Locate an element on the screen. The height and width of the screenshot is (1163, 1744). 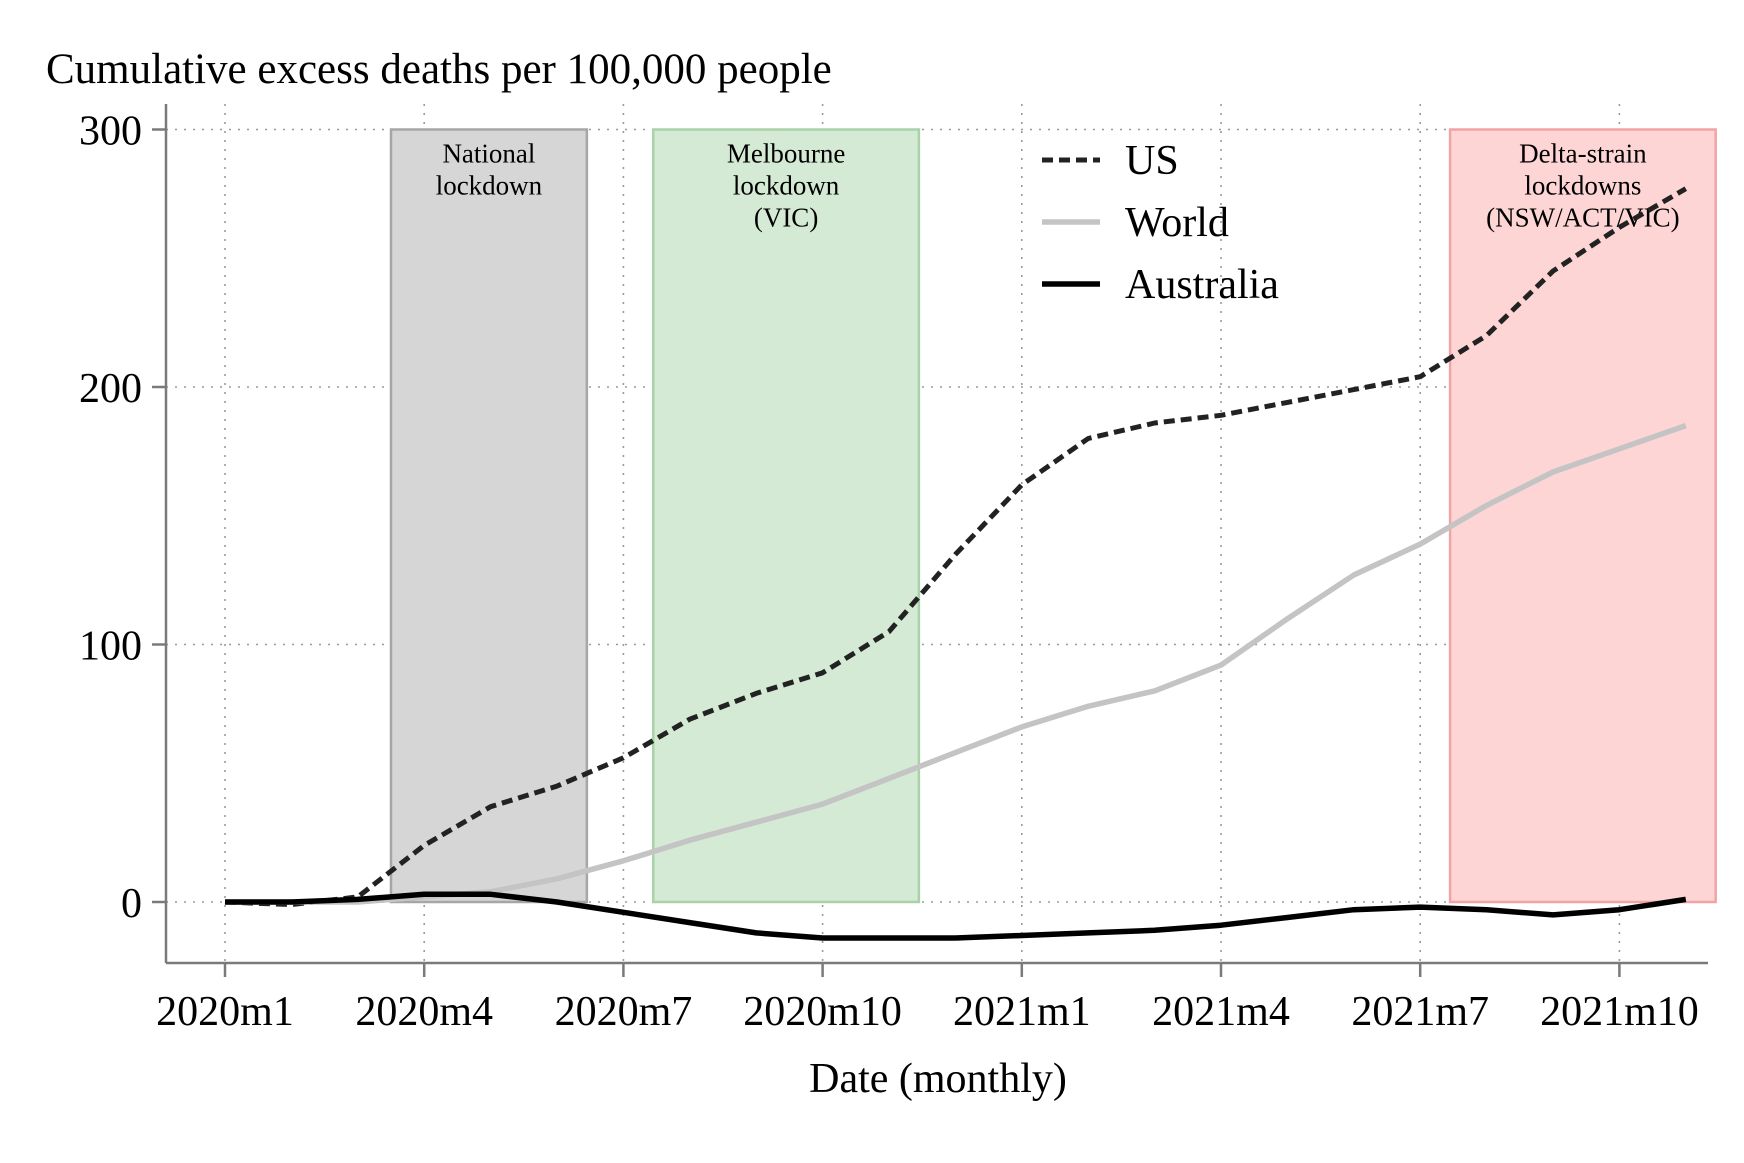
shaded-period-label: Delta-strain is located at coordinates (1583, 154).